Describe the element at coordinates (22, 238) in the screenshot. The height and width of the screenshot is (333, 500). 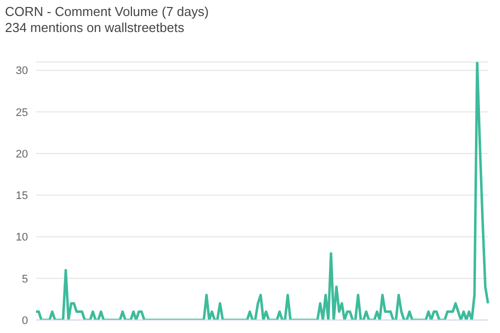
I see `y-tick-label: 10` at that location.